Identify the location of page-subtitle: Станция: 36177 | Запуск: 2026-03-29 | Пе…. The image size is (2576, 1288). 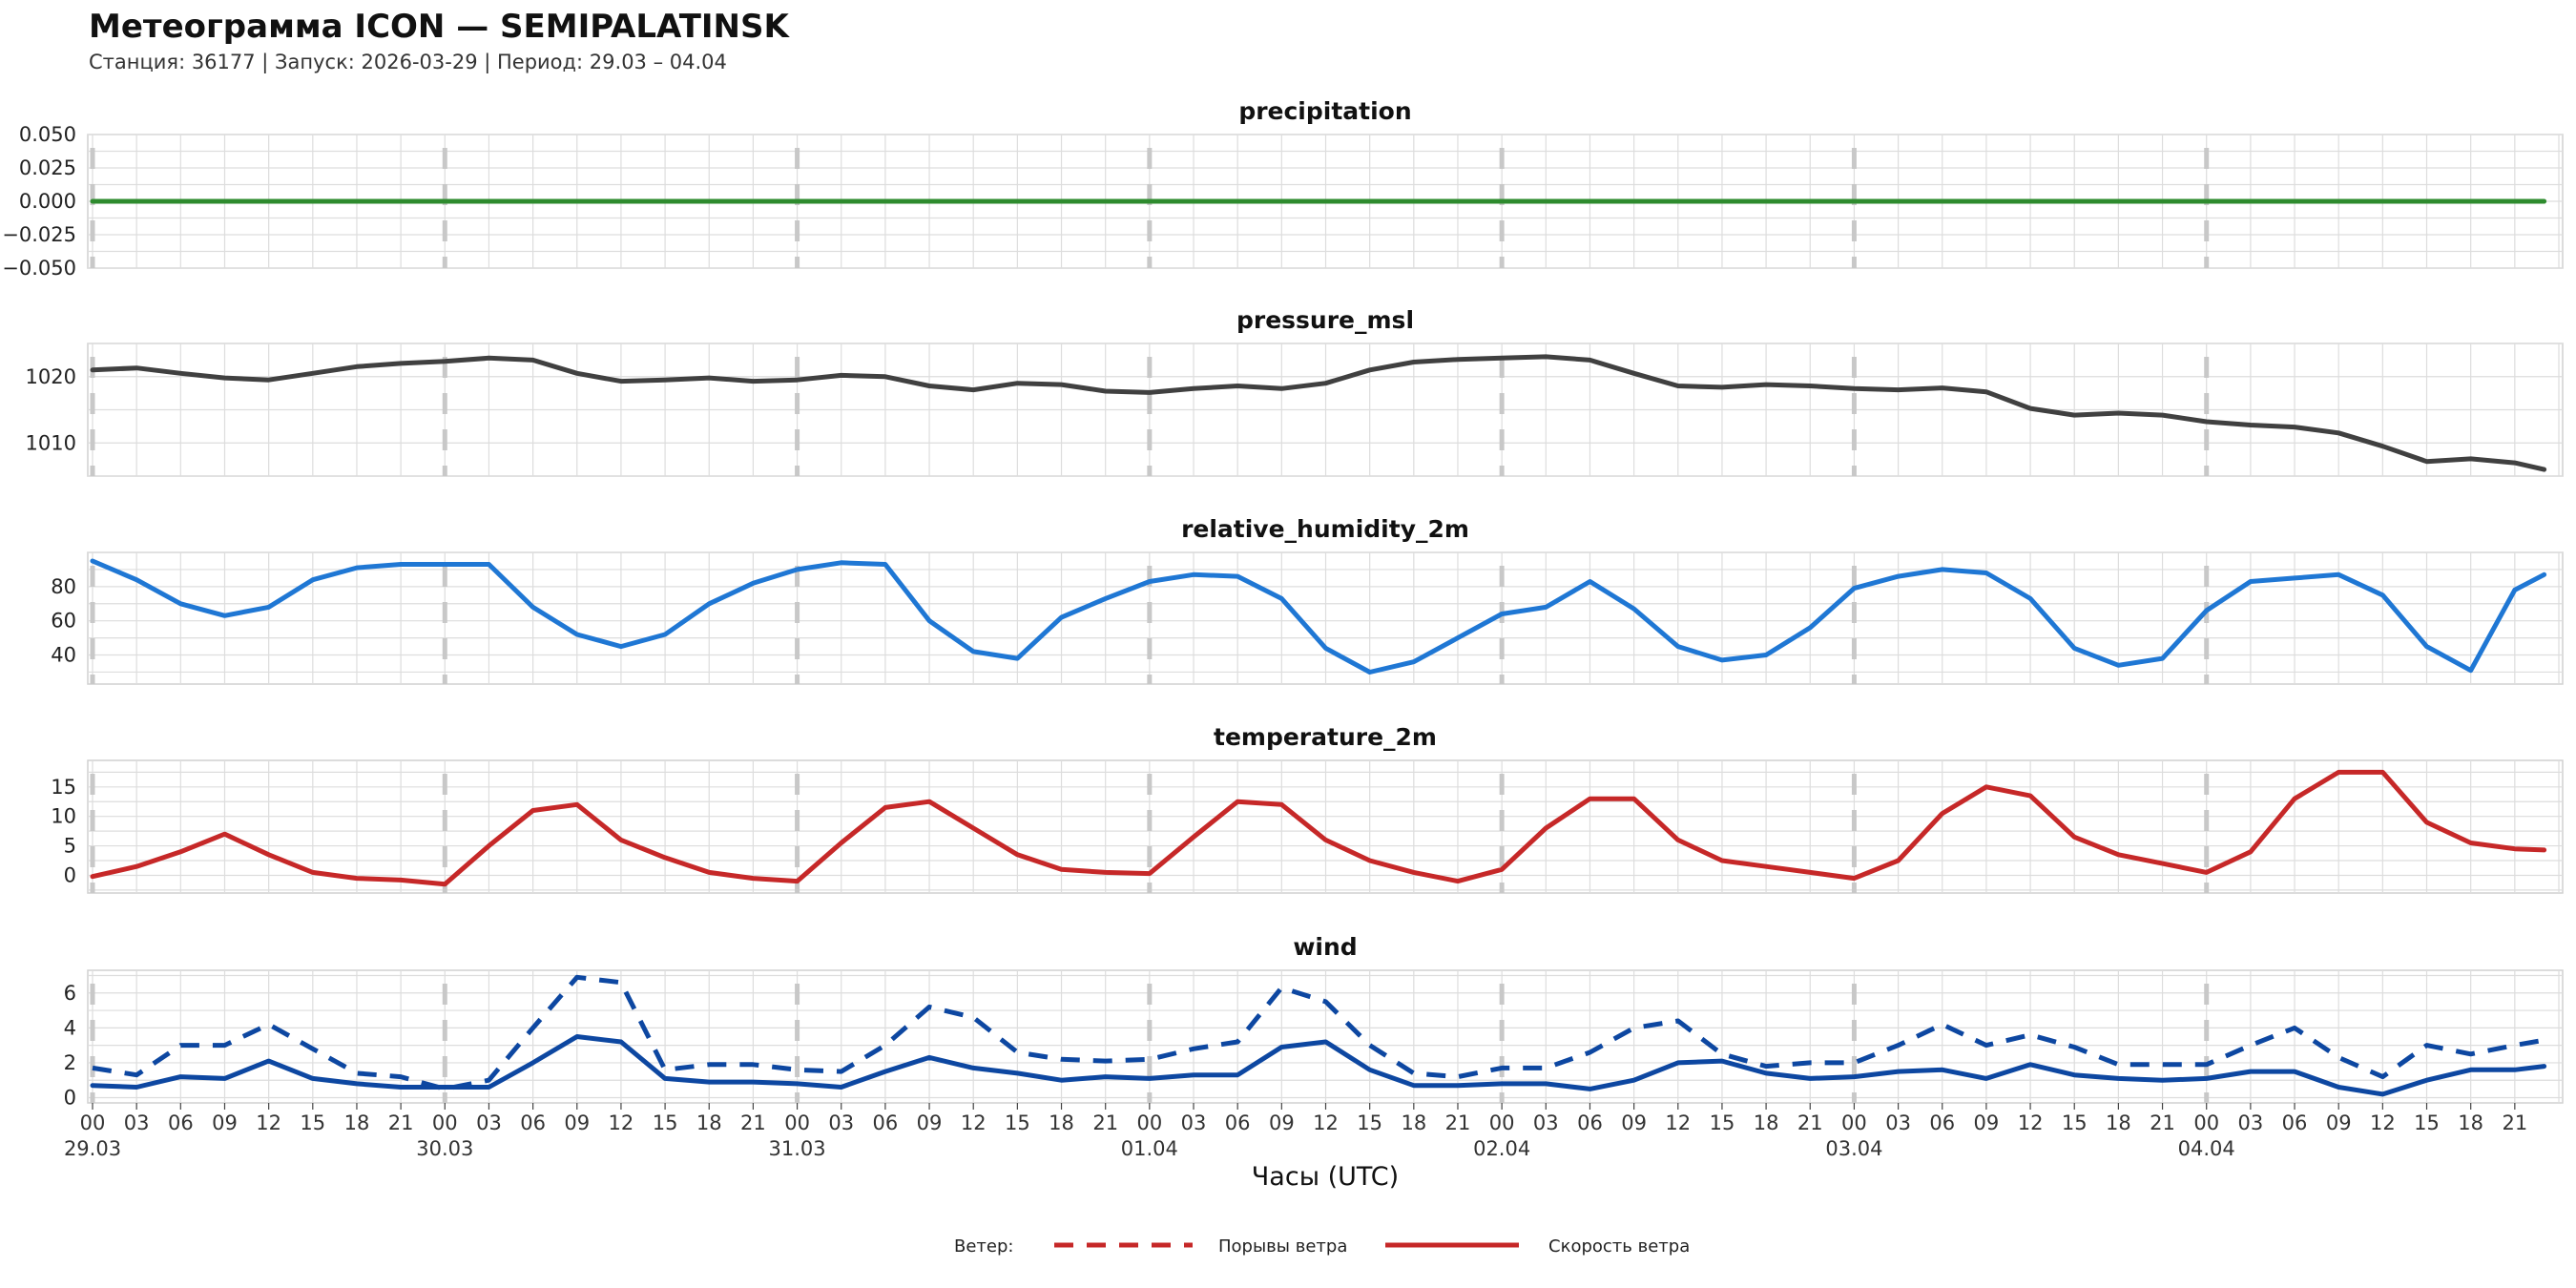
(408, 62).